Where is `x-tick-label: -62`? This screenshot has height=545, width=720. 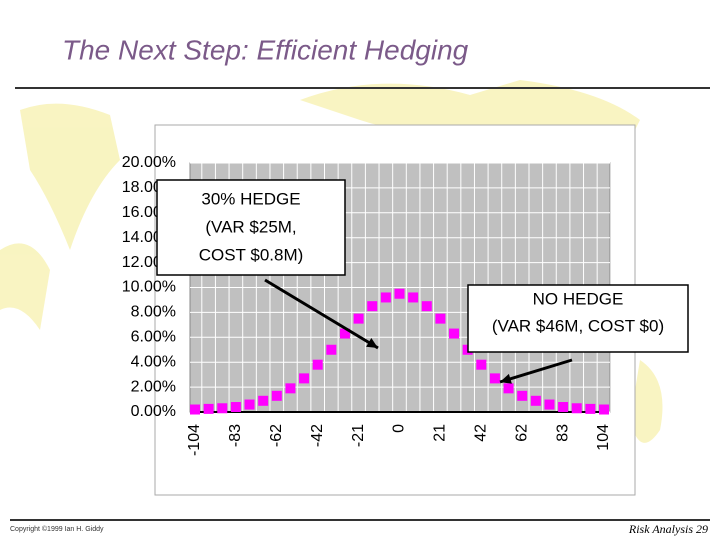
x-tick-label: -62 is located at coordinates (276, 435).